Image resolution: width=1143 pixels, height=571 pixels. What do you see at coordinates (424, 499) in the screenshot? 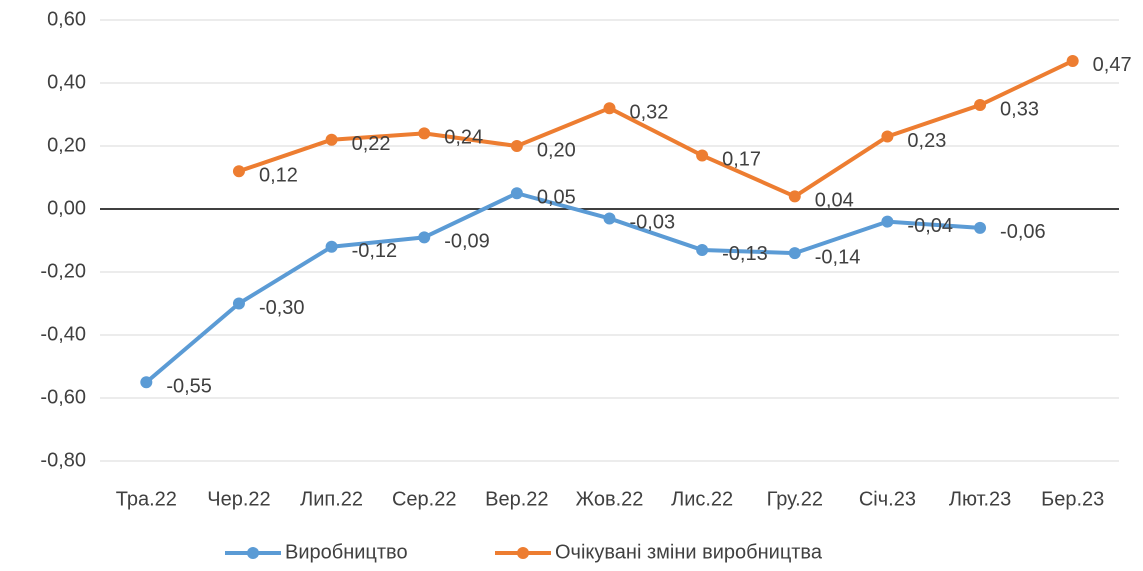
I see `x-tick-label: Сер.22` at bounding box center [424, 499].